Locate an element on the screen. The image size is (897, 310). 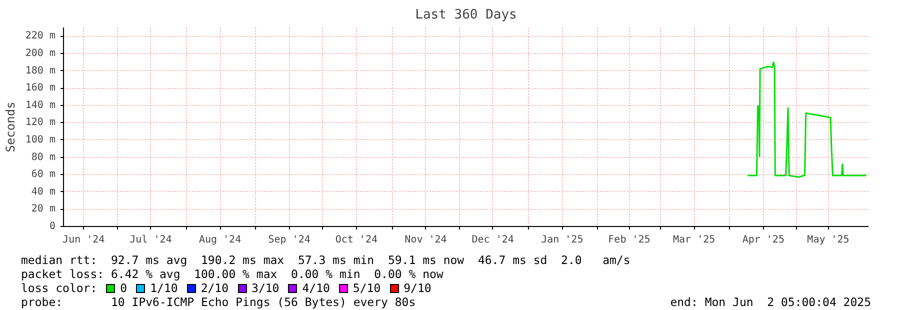
legend-label: 5/10 is located at coordinates (366, 288).